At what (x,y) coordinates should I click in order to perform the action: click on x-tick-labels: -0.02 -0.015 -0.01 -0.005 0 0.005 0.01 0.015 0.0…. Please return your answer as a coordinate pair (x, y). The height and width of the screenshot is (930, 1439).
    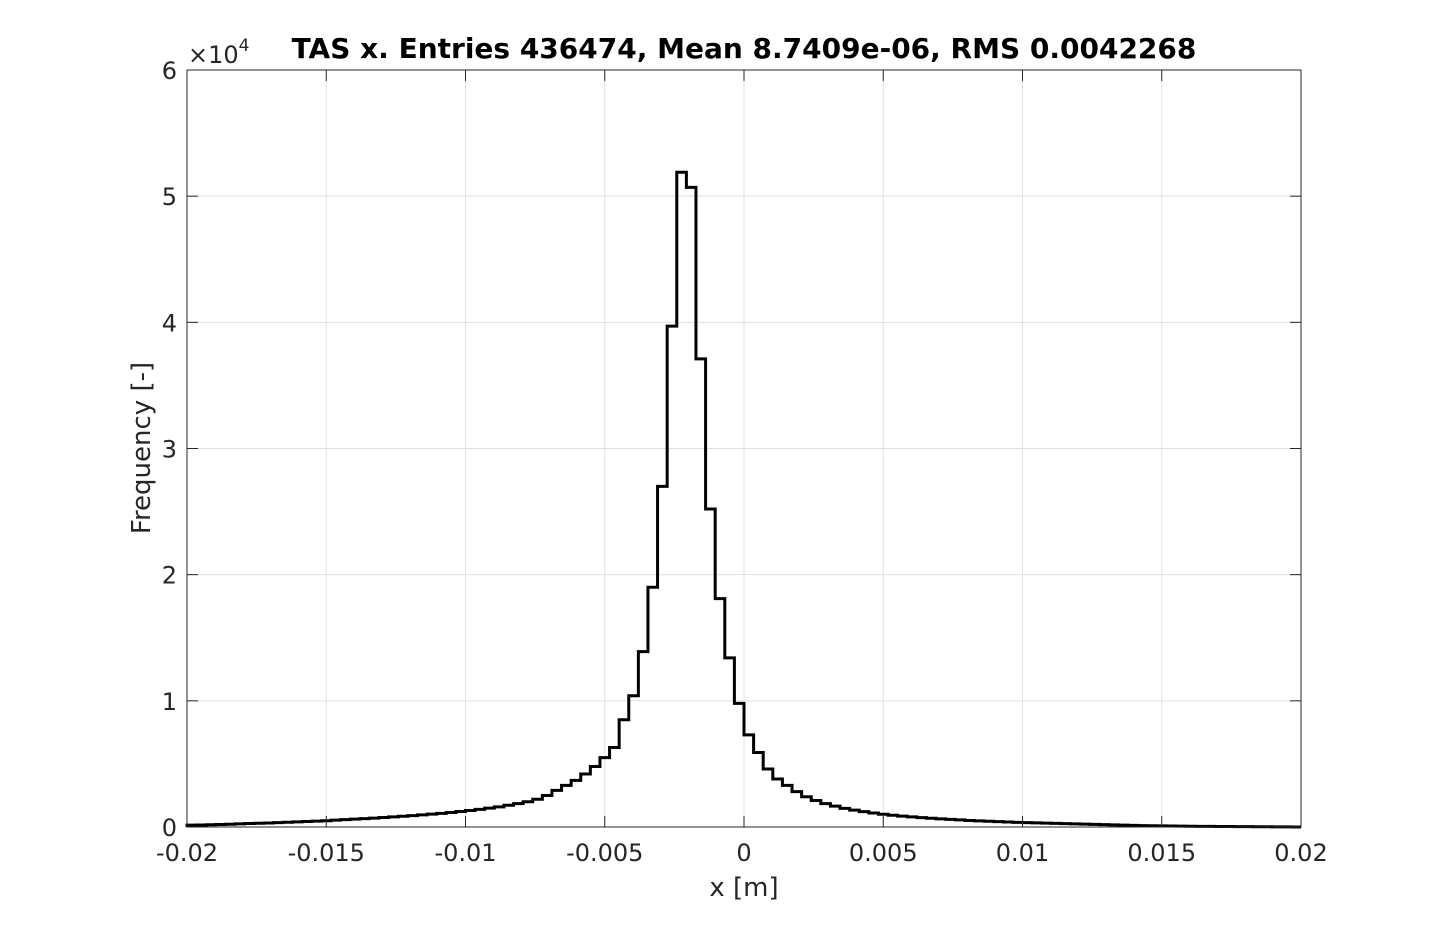
    Looking at the image, I should click on (742, 853).